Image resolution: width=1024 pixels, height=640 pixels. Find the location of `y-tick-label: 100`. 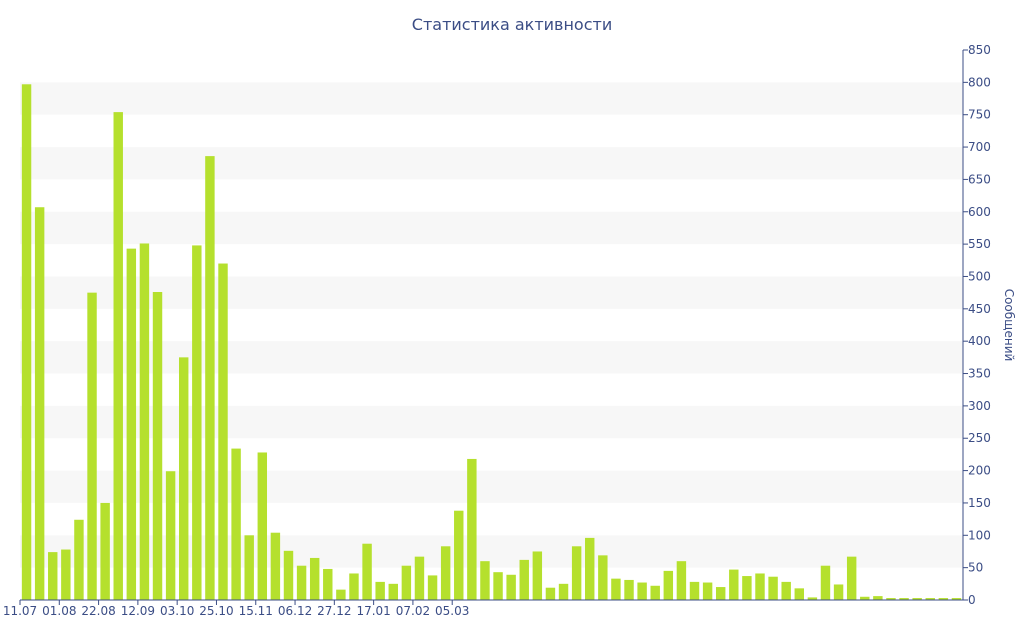

y-tick-label: 100 is located at coordinates (979, 535).